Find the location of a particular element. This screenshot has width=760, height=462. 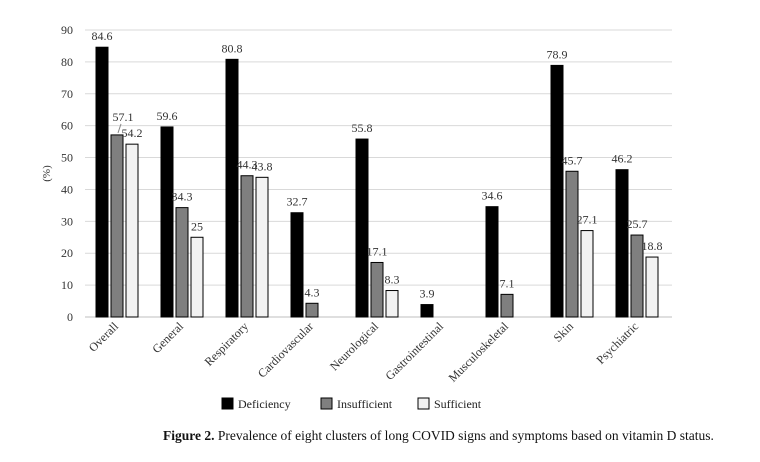

y-tick-label: 50 is located at coordinates (67, 158).